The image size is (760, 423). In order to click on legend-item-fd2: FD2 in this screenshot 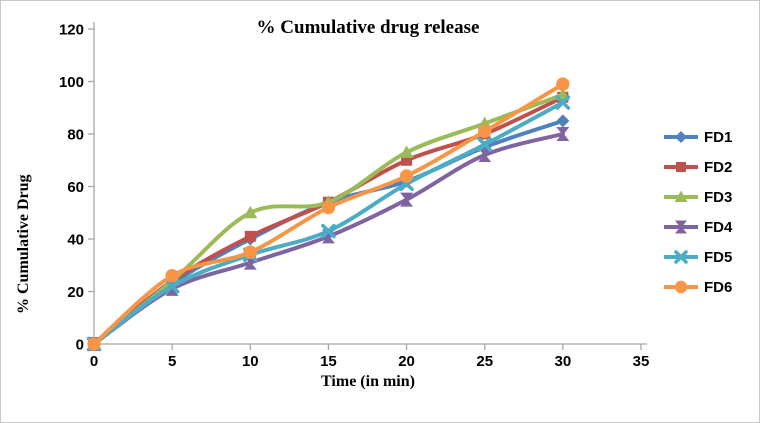, I will do `click(697, 167)`.